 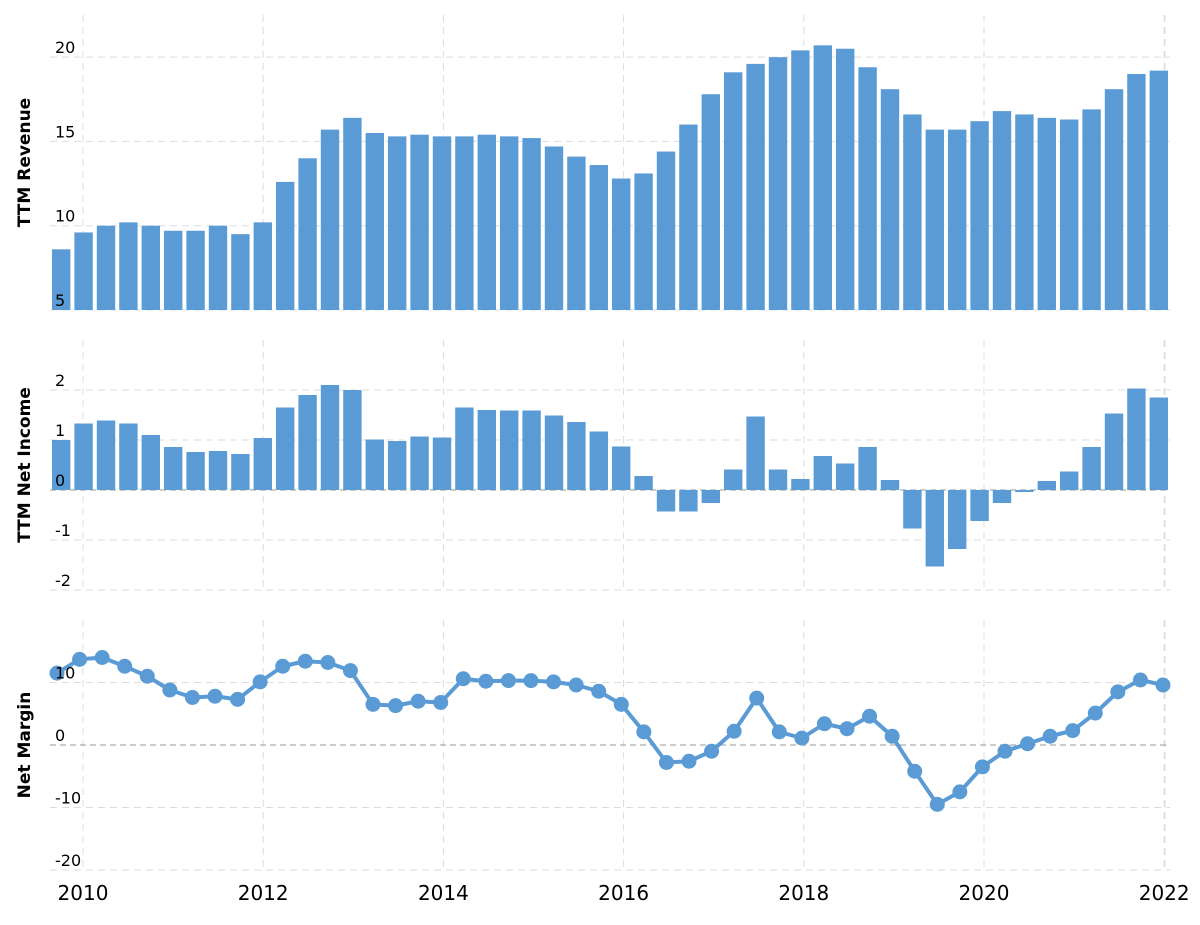 I want to click on y-axis-title: TTM Net Income, so click(x=25, y=465).